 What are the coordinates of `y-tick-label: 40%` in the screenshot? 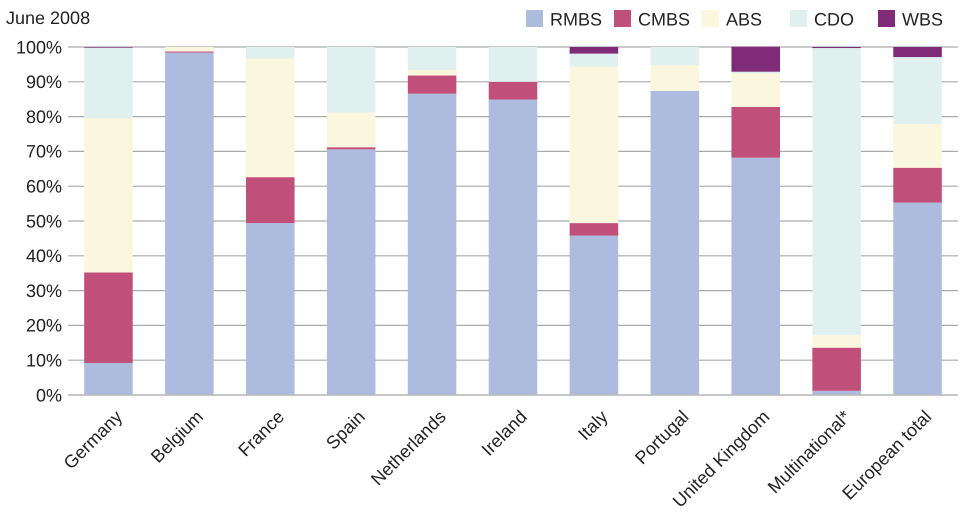 It's located at (44, 256).